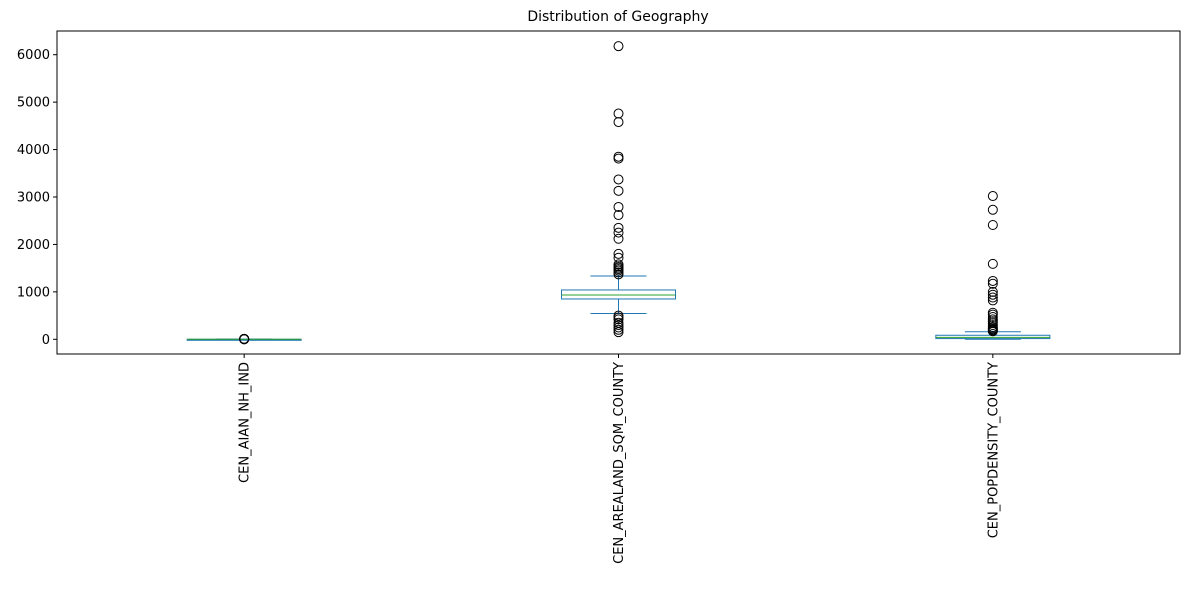 This screenshot has width=1189, height=590. I want to click on y-tick-label: 6000, so click(33, 55).